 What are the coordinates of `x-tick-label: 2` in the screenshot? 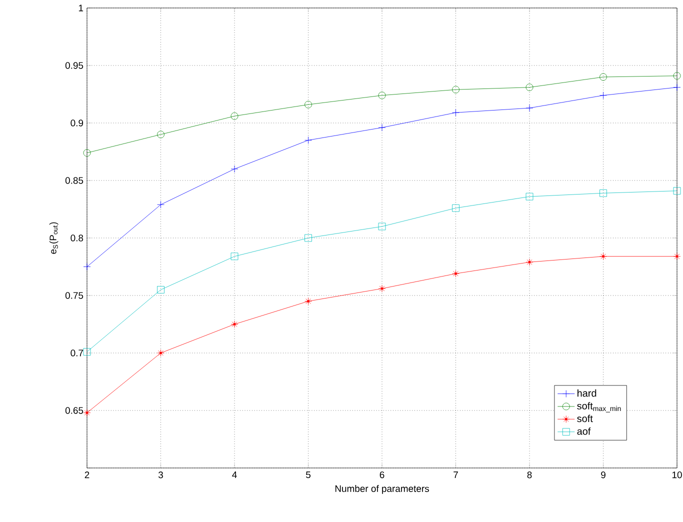 It's located at (87, 475).